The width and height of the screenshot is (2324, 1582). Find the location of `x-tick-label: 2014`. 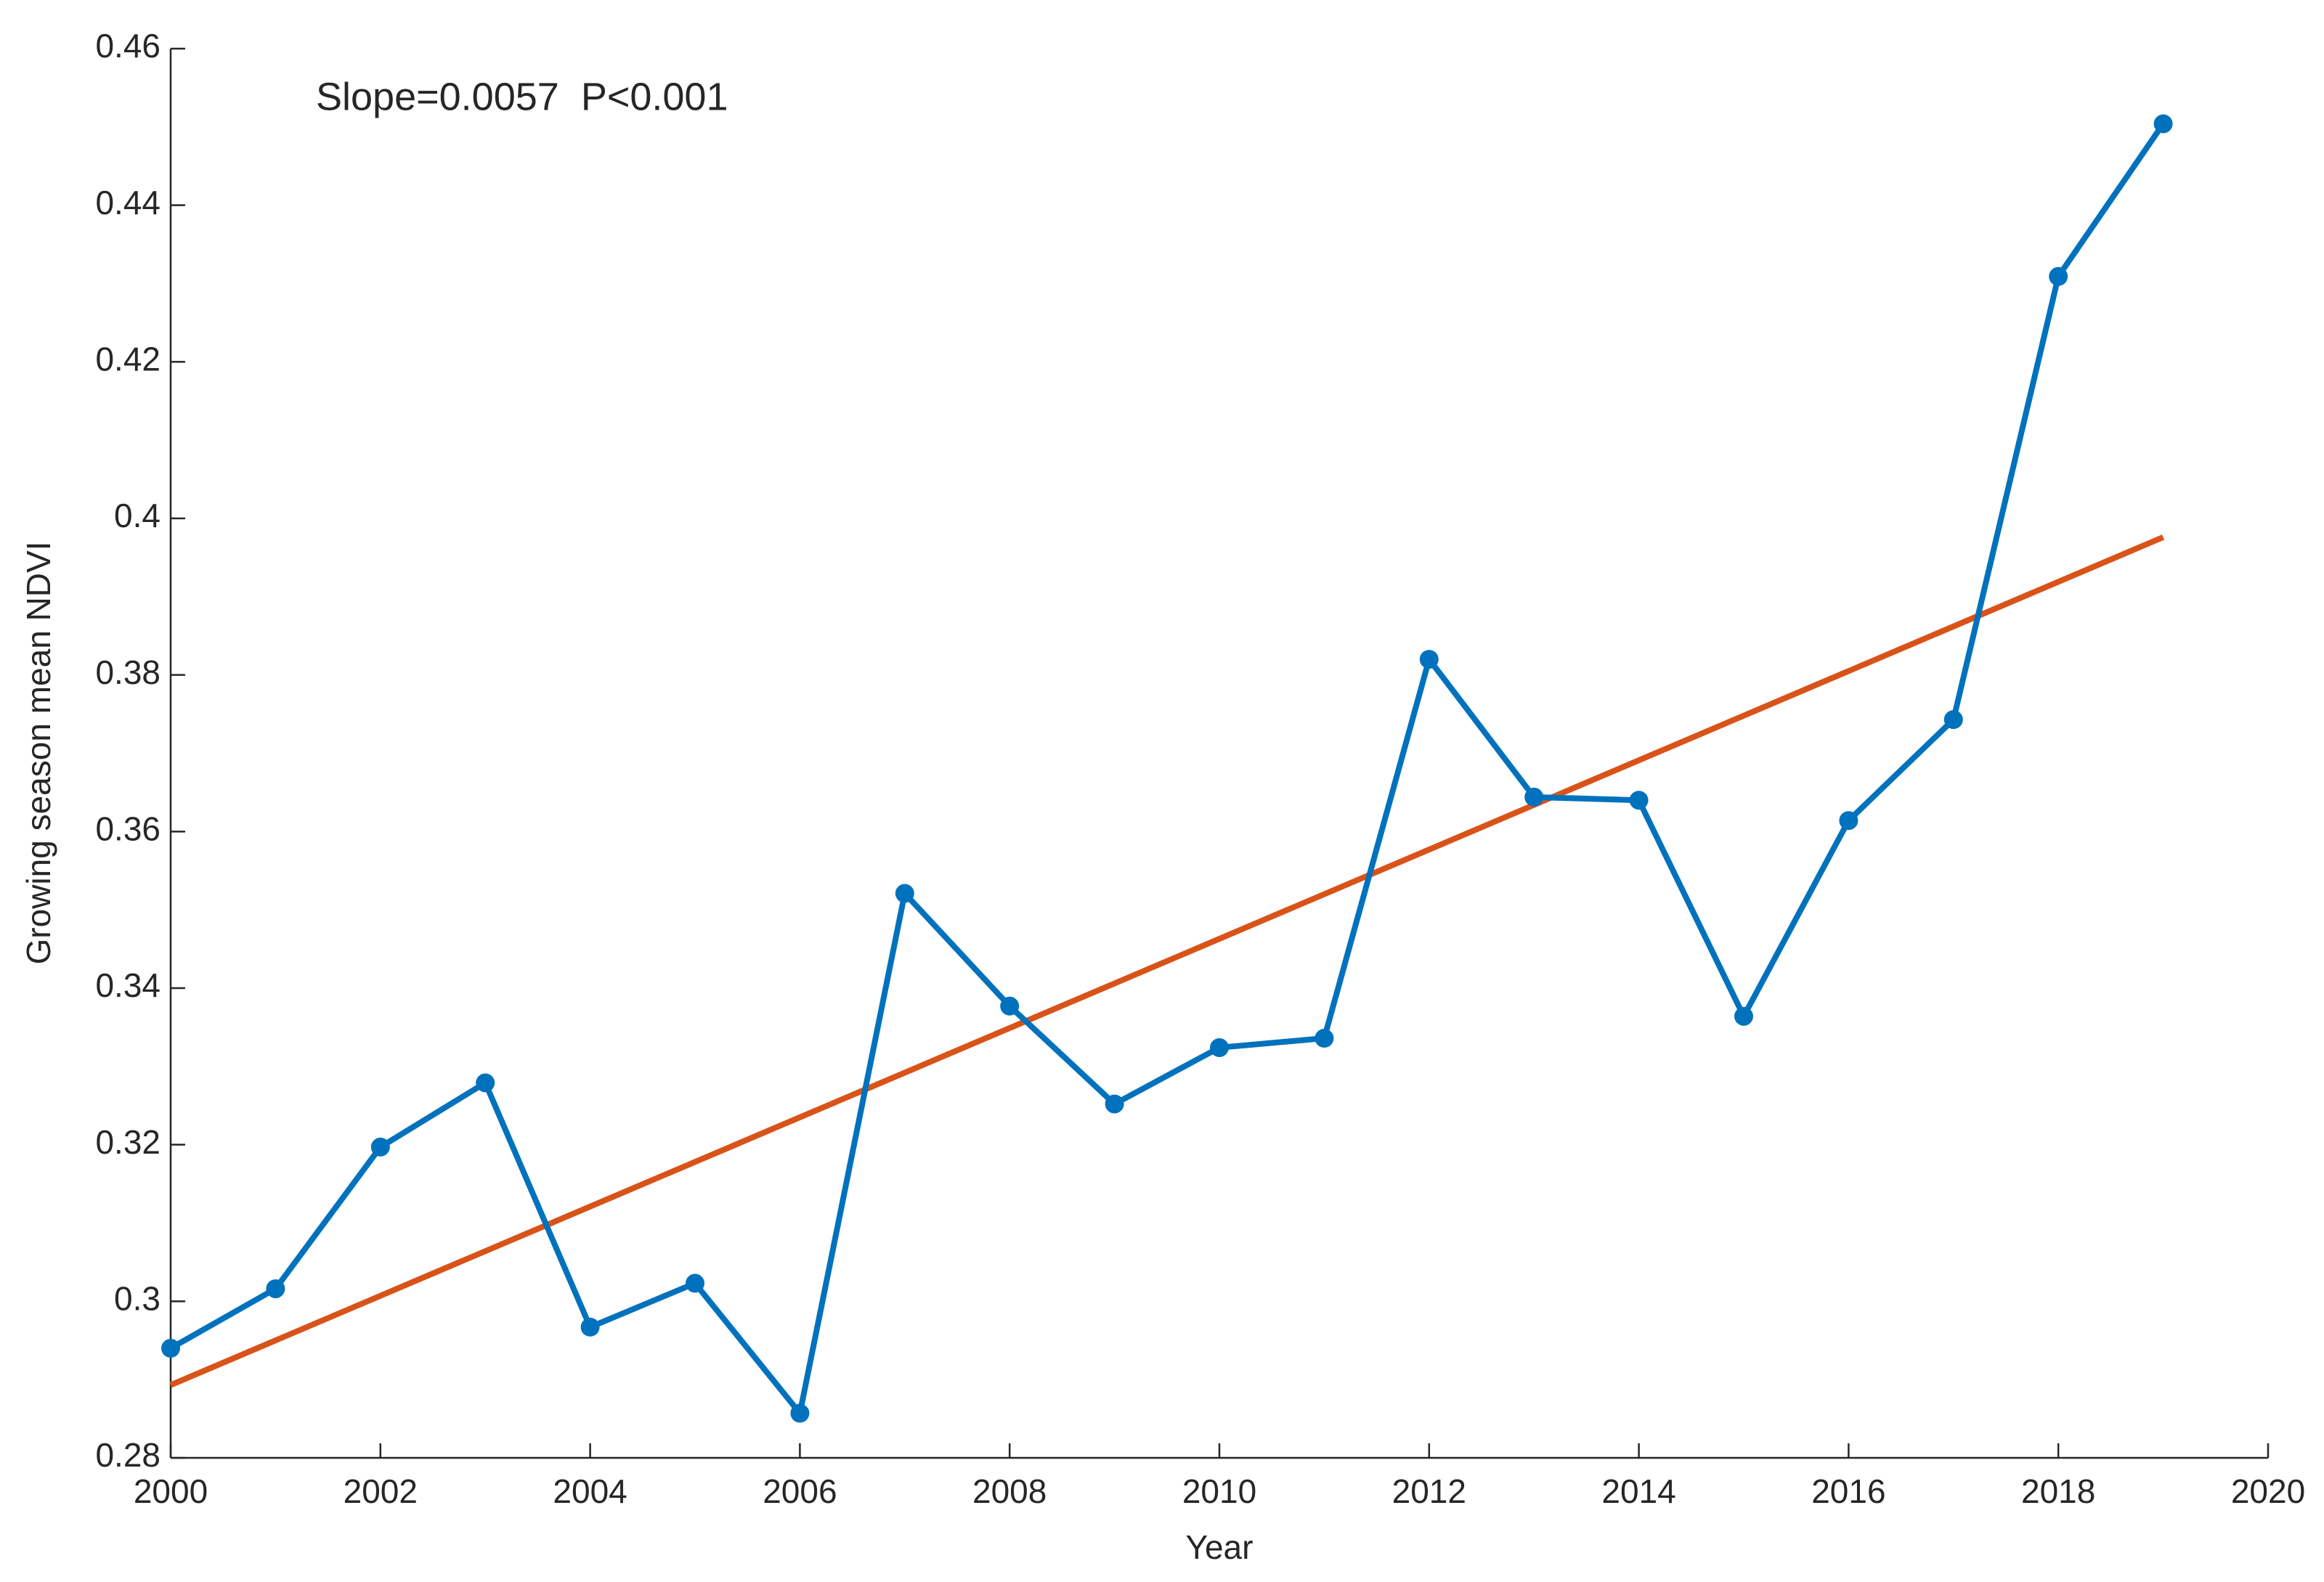

x-tick-label: 2014 is located at coordinates (1638, 1491).